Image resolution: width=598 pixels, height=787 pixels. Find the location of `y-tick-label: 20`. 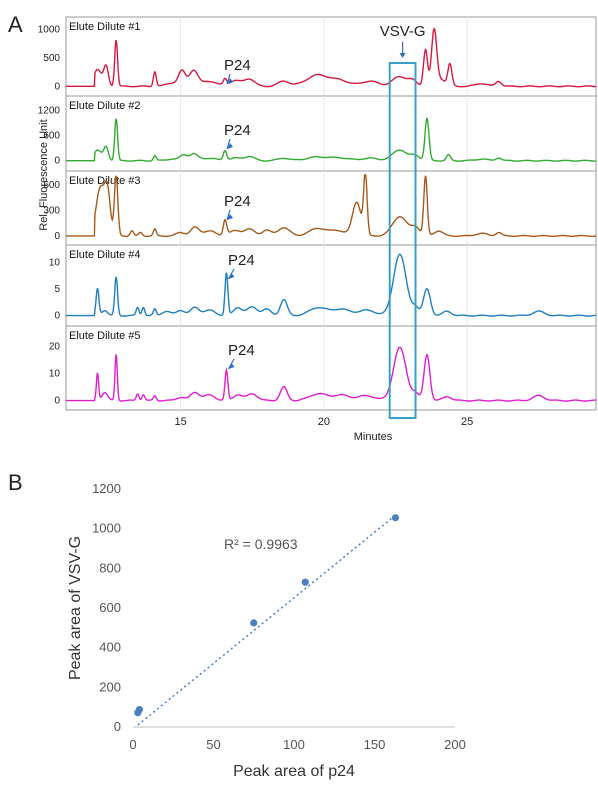

y-tick-label: 20 is located at coordinates (55, 346).